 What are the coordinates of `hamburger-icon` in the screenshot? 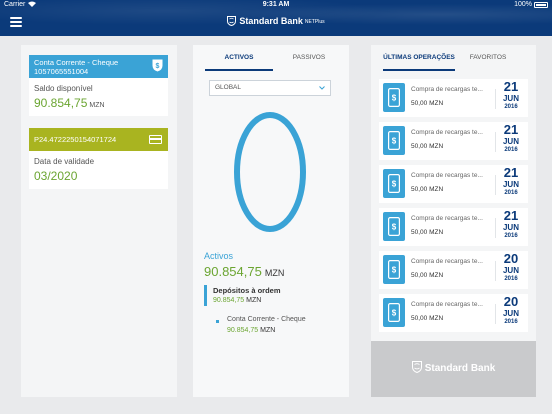 It's located at (16, 22).